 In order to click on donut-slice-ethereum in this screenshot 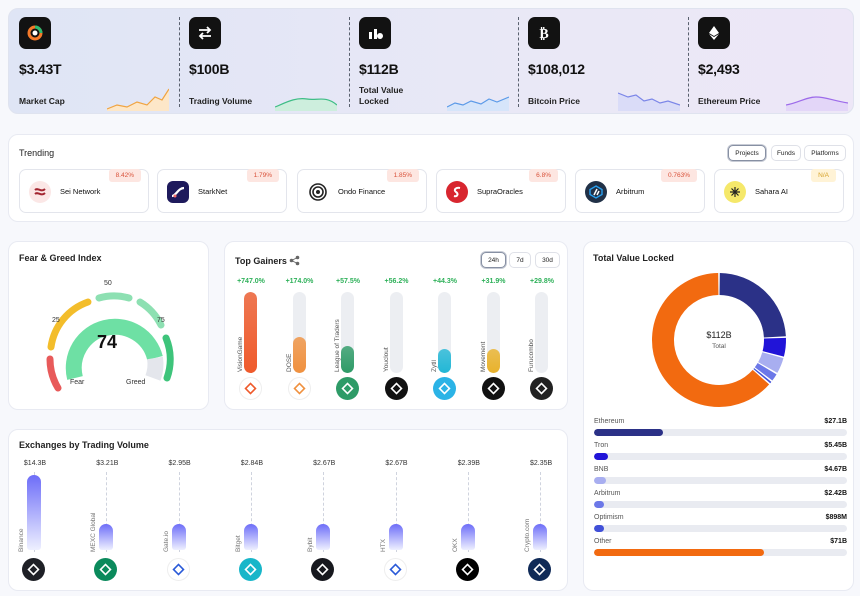, I will do `click(752, 305)`.